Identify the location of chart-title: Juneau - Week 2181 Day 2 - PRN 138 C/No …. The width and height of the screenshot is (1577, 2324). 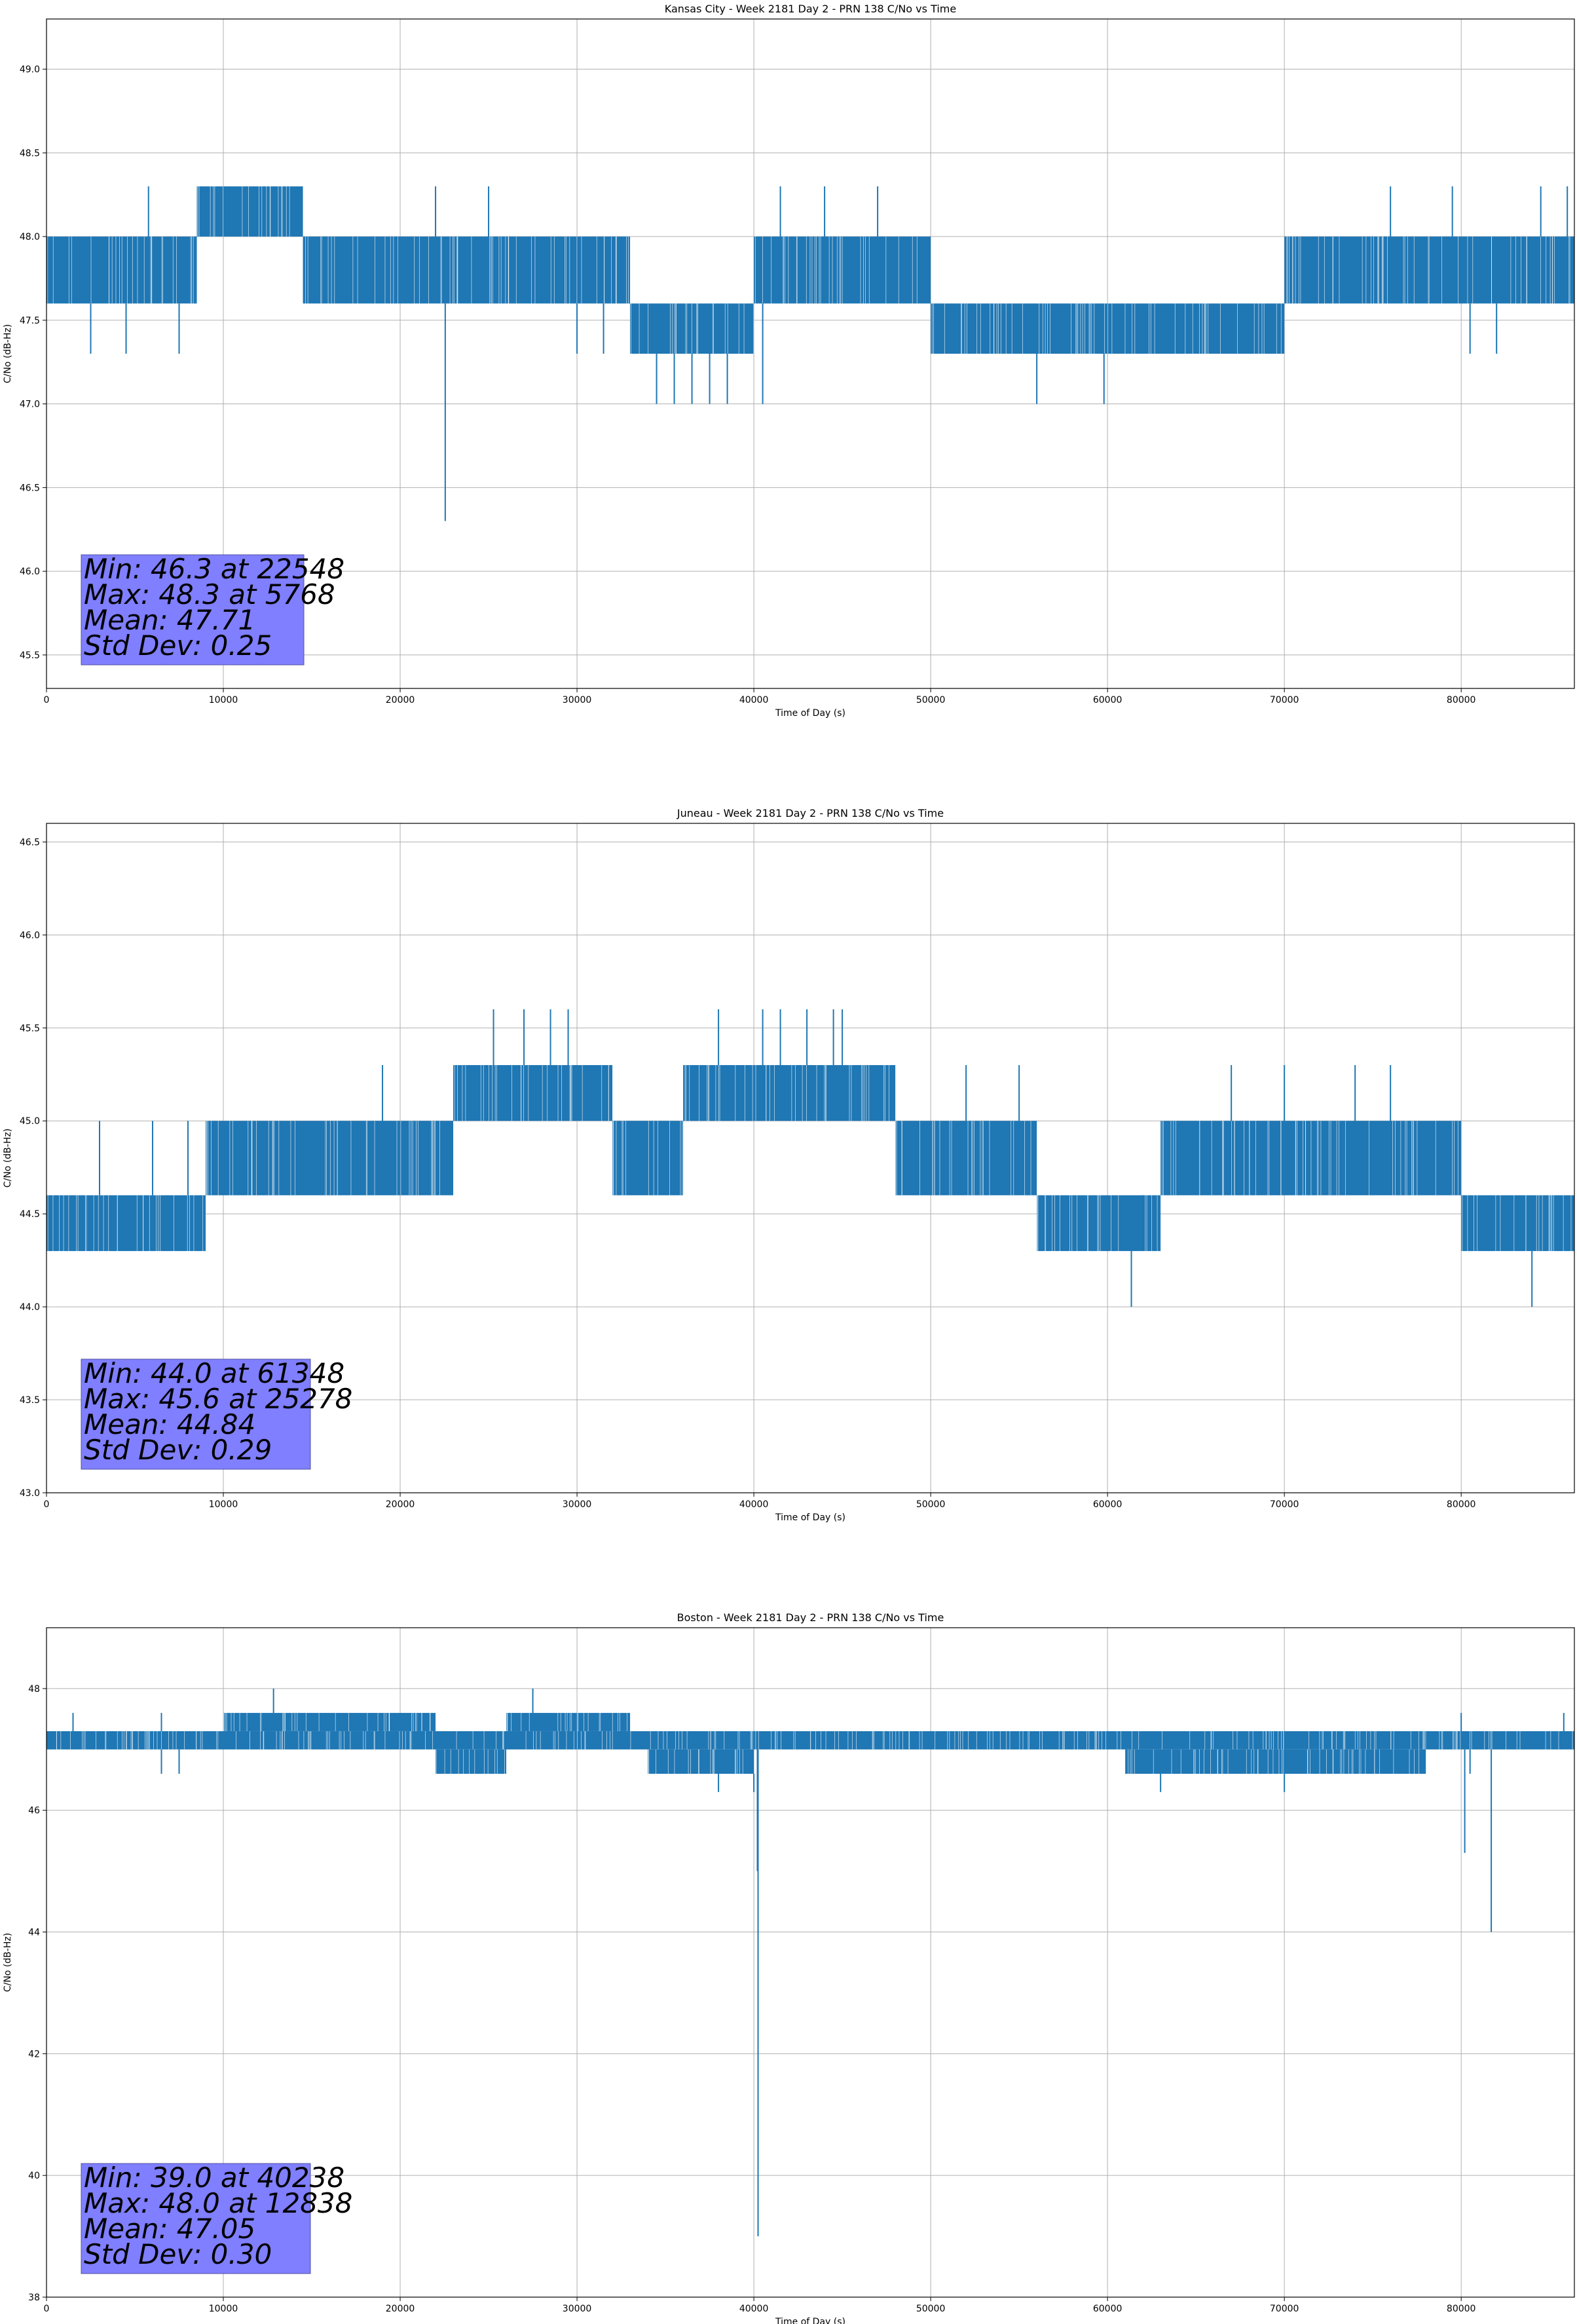
(810, 813).